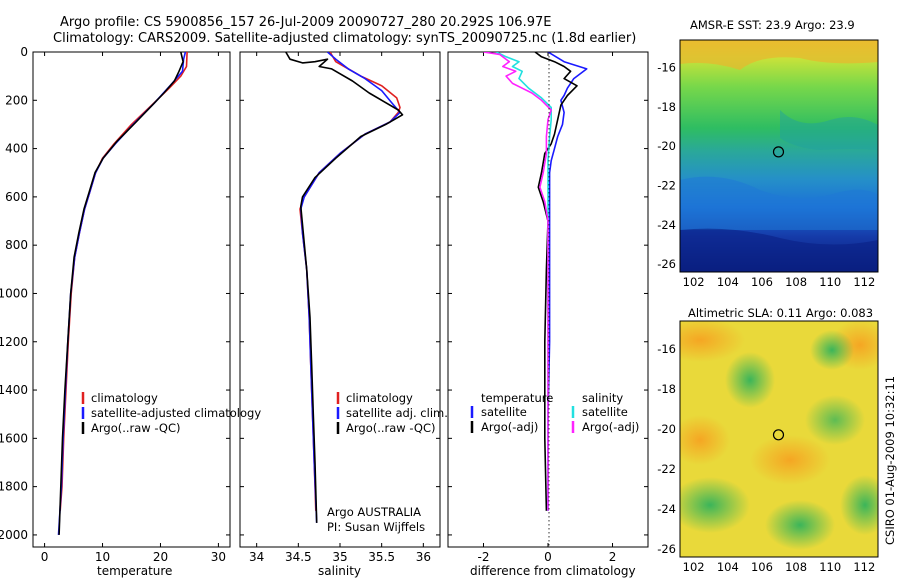  I want to click on series-line-salinity-satellite, so click(524, 281).